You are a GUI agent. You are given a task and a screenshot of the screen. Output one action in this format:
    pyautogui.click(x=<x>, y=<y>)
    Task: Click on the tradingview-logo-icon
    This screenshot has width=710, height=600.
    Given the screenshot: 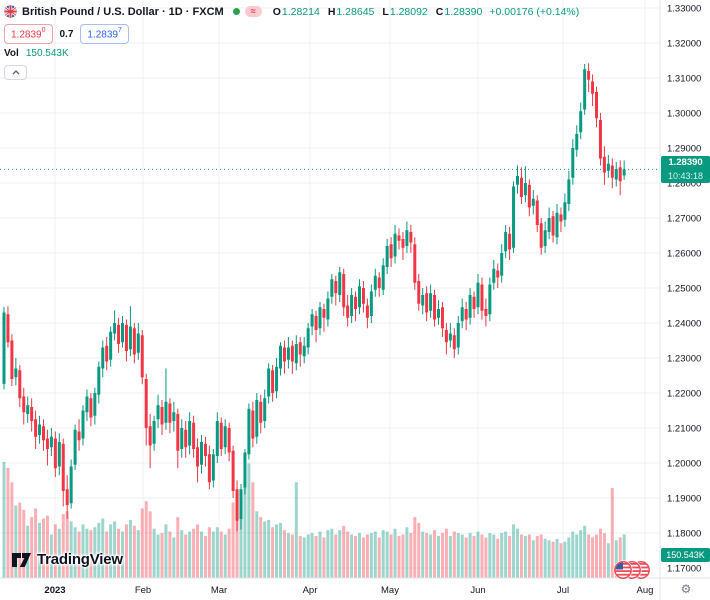 What is the action you would take?
    pyautogui.click(x=21, y=559)
    